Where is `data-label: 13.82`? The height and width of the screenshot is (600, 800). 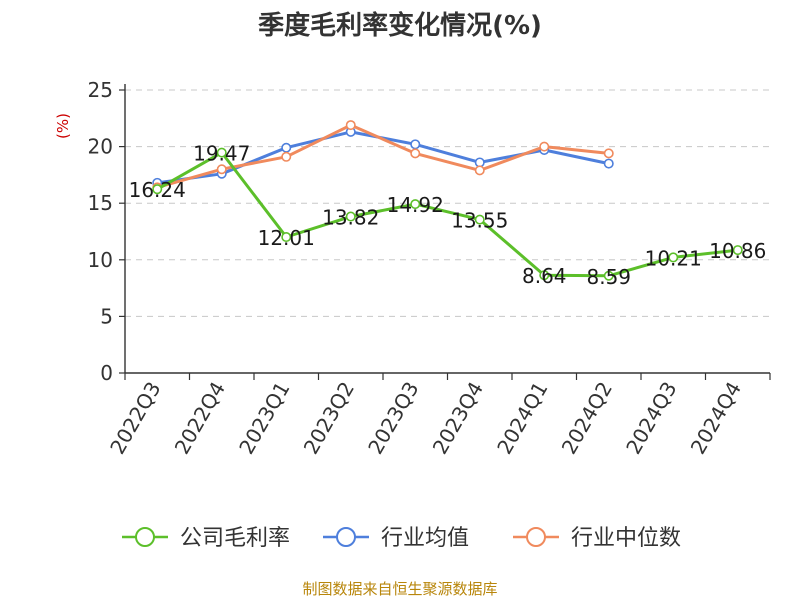 data-label: 13.82 is located at coordinates (350, 218).